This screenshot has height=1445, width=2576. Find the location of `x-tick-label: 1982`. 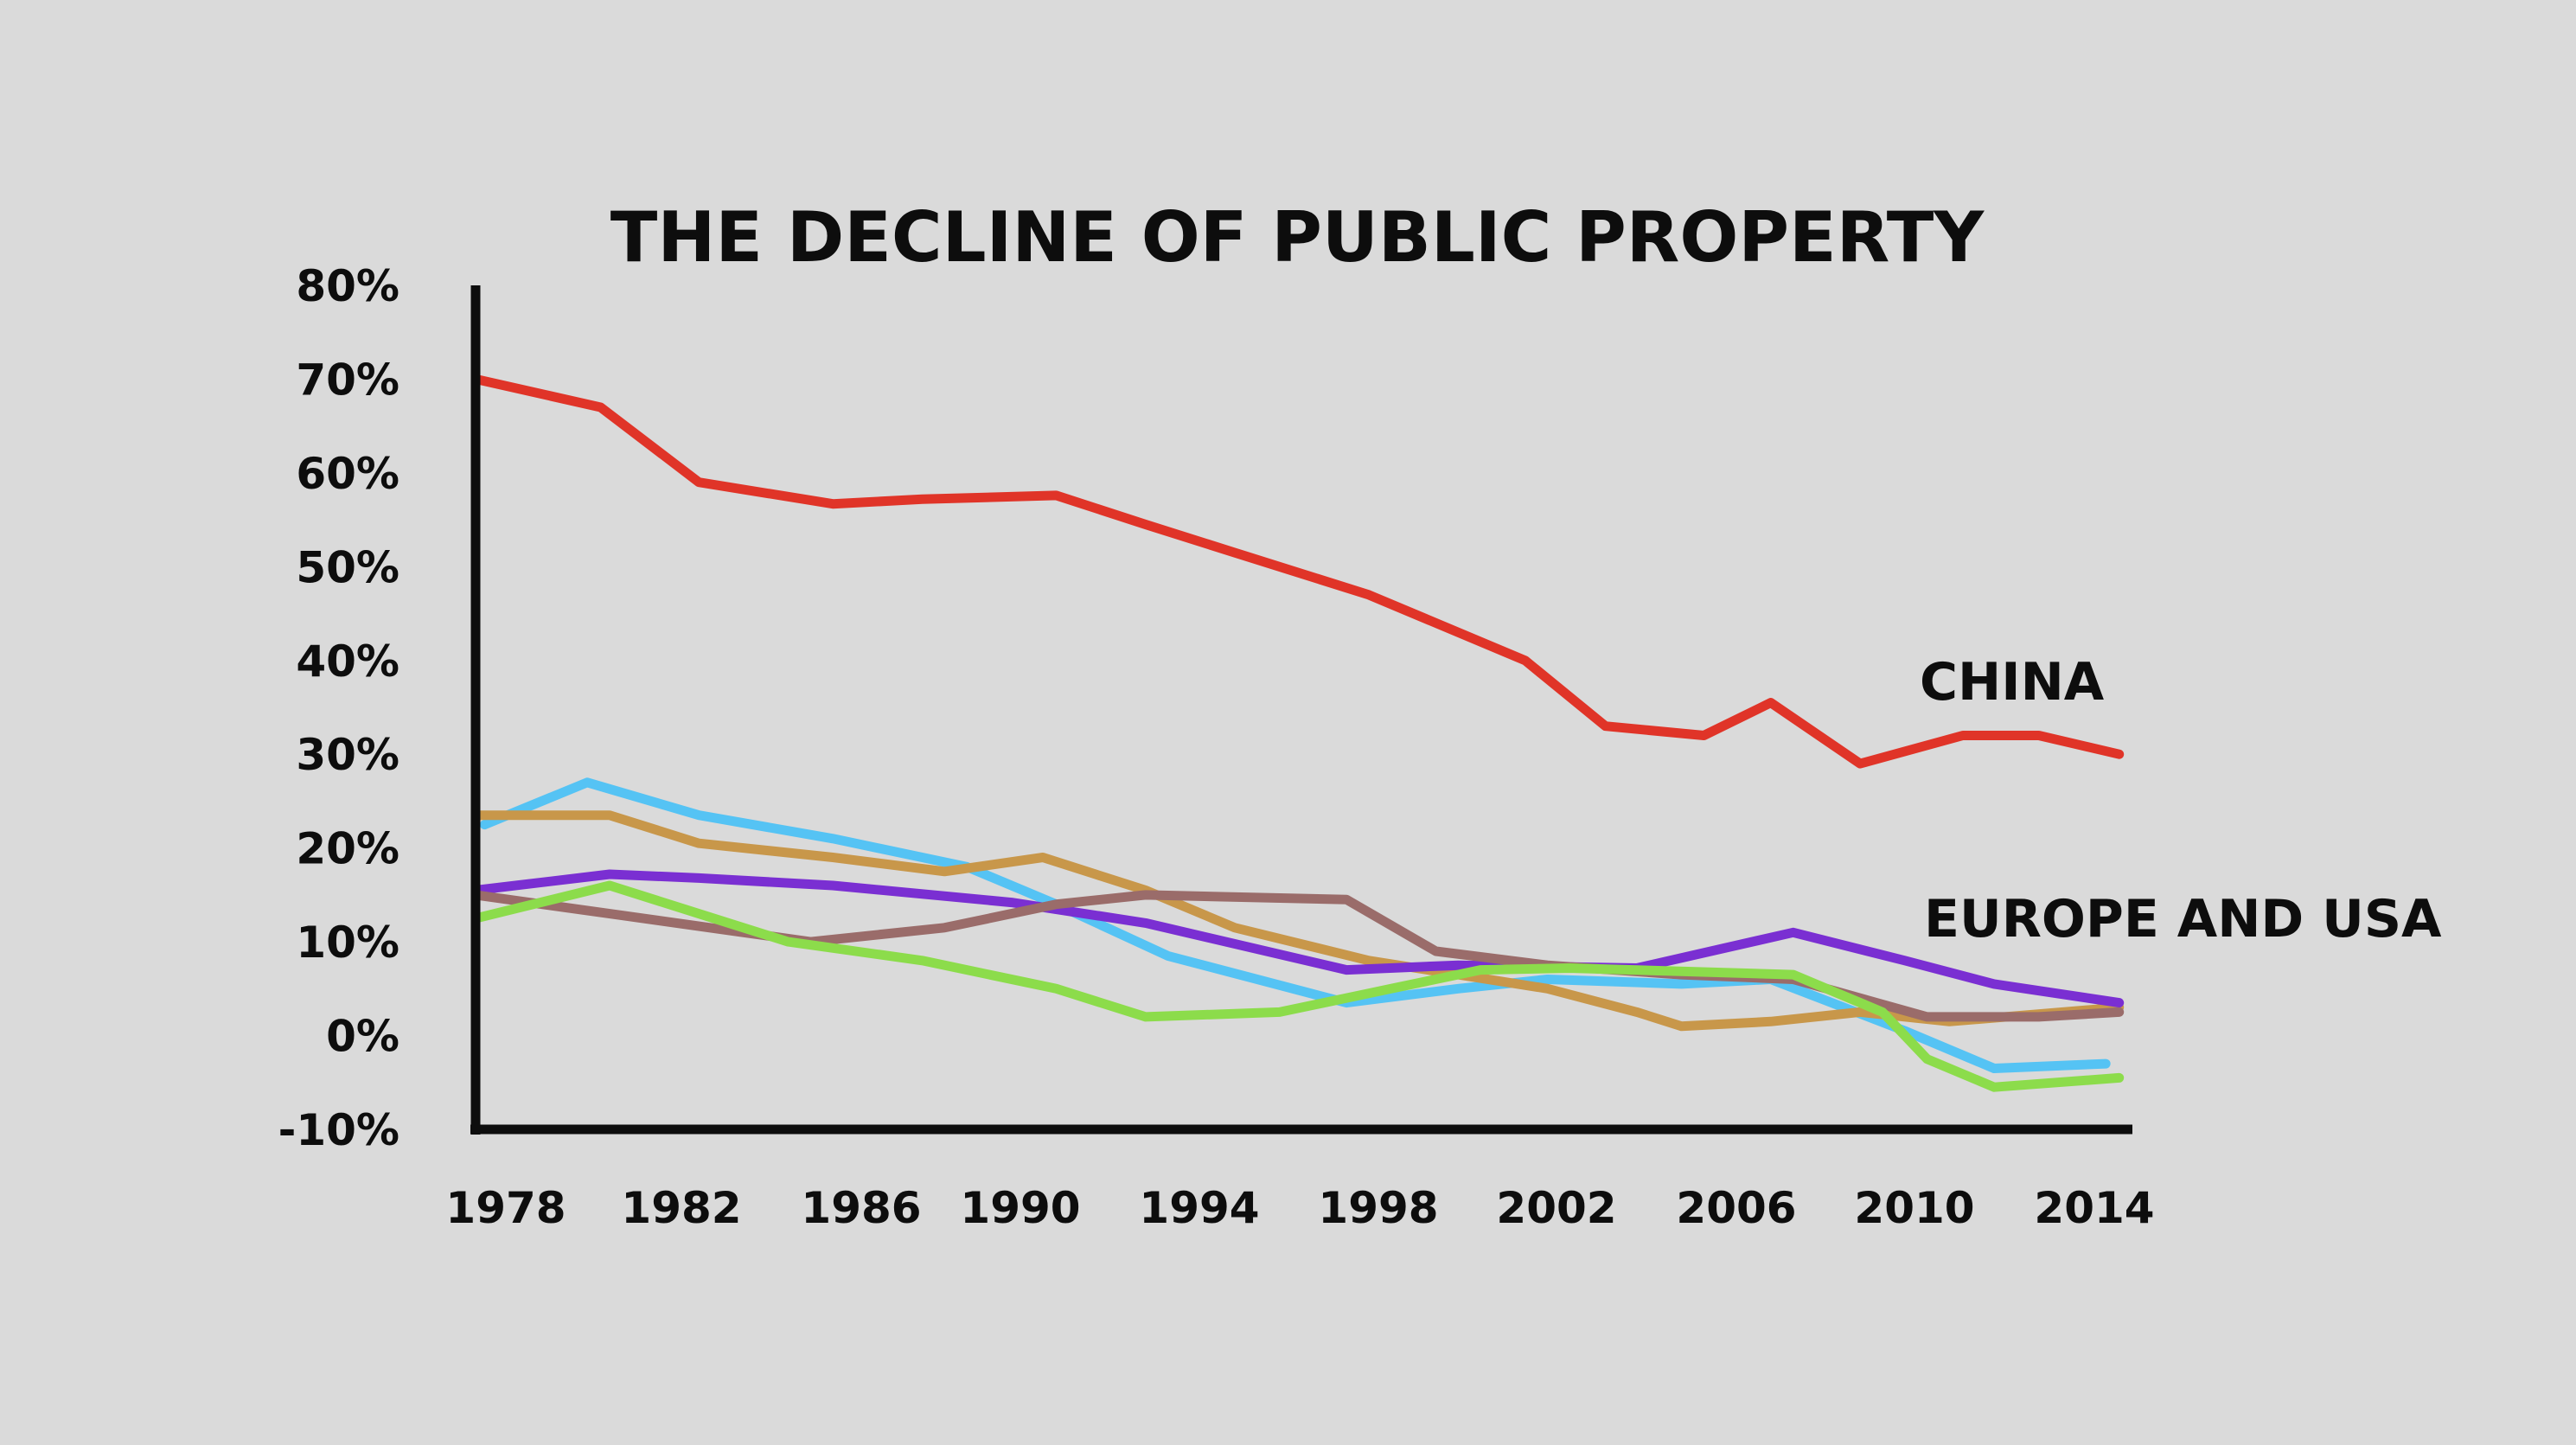

x-tick-label: 1982 is located at coordinates (681, 1208).